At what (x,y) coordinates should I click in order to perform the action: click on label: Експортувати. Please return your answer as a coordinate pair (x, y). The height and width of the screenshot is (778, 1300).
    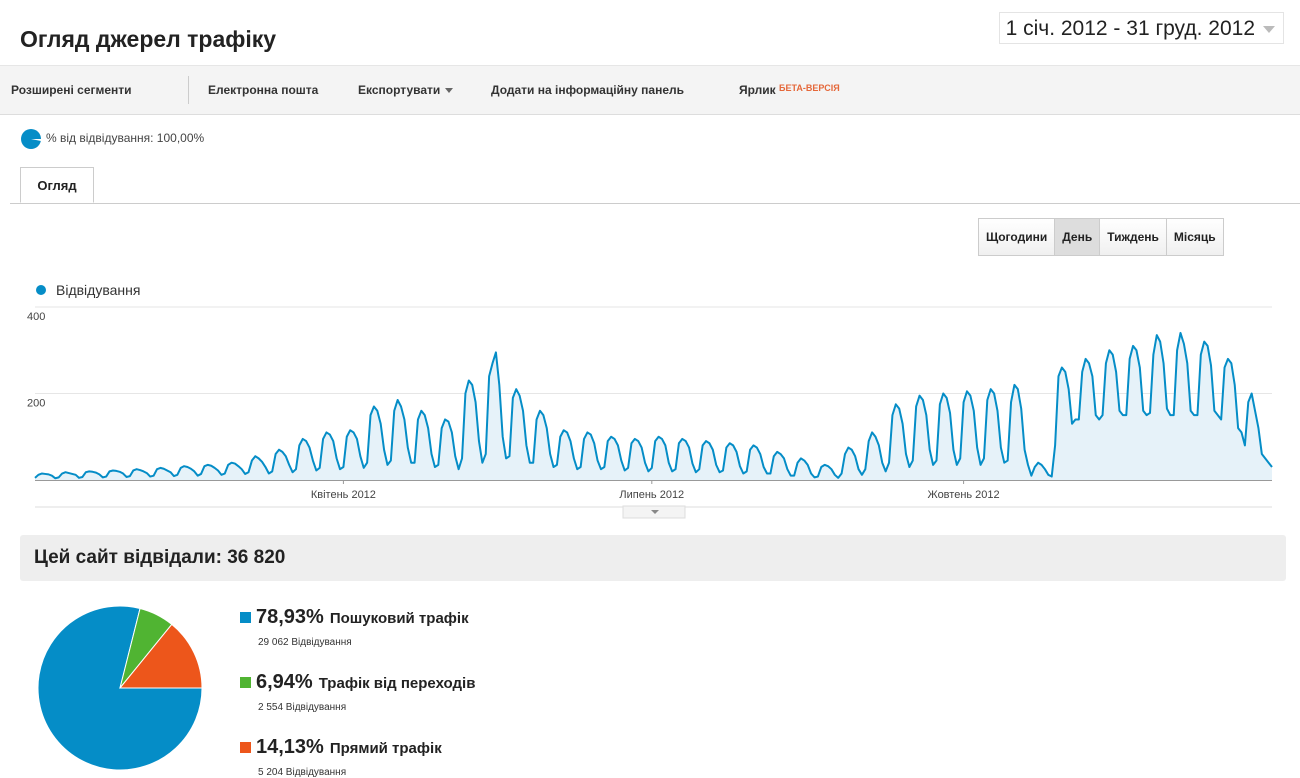
    Looking at the image, I should click on (399, 90).